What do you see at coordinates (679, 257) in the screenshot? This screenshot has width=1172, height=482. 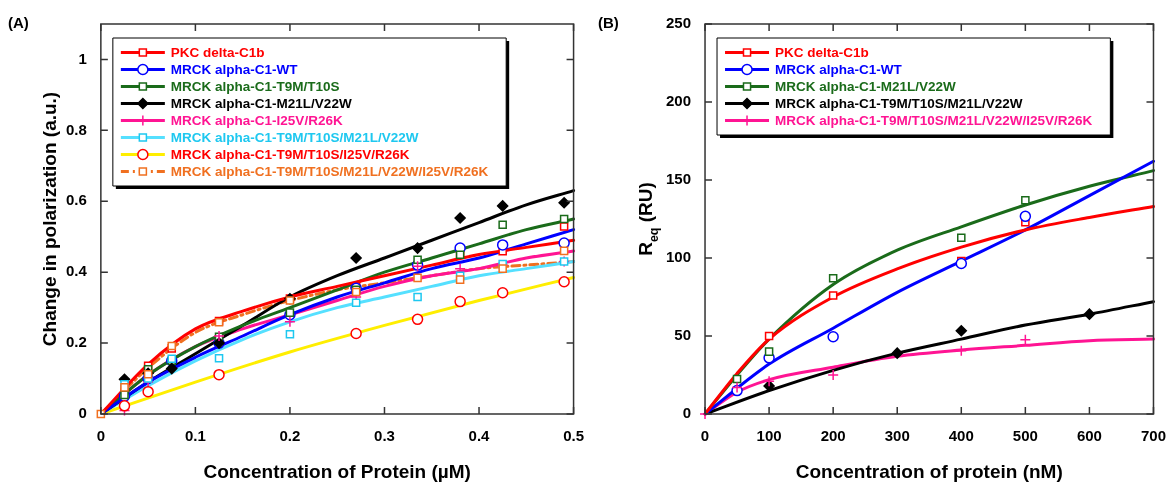 I see `y-tick-label: 100` at bounding box center [679, 257].